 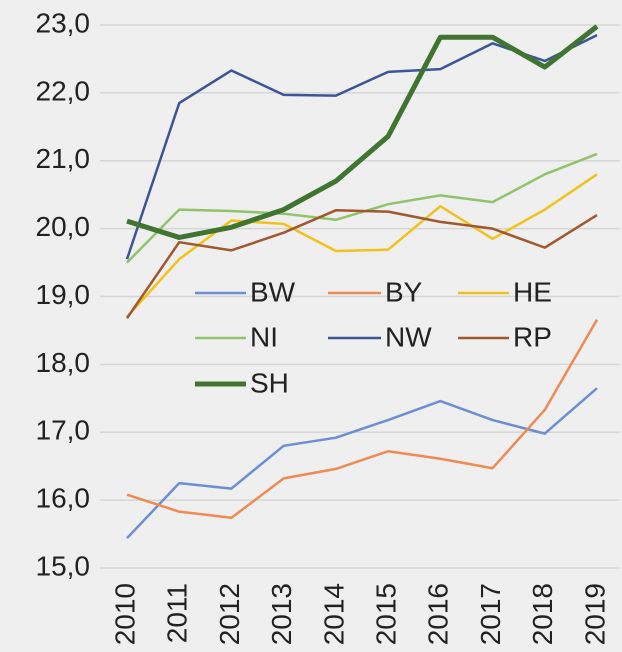 What do you see at coordinates (386, 614) in the screenshot?
I see `x-tick-label: 2015` at bounding box center [386, 614].